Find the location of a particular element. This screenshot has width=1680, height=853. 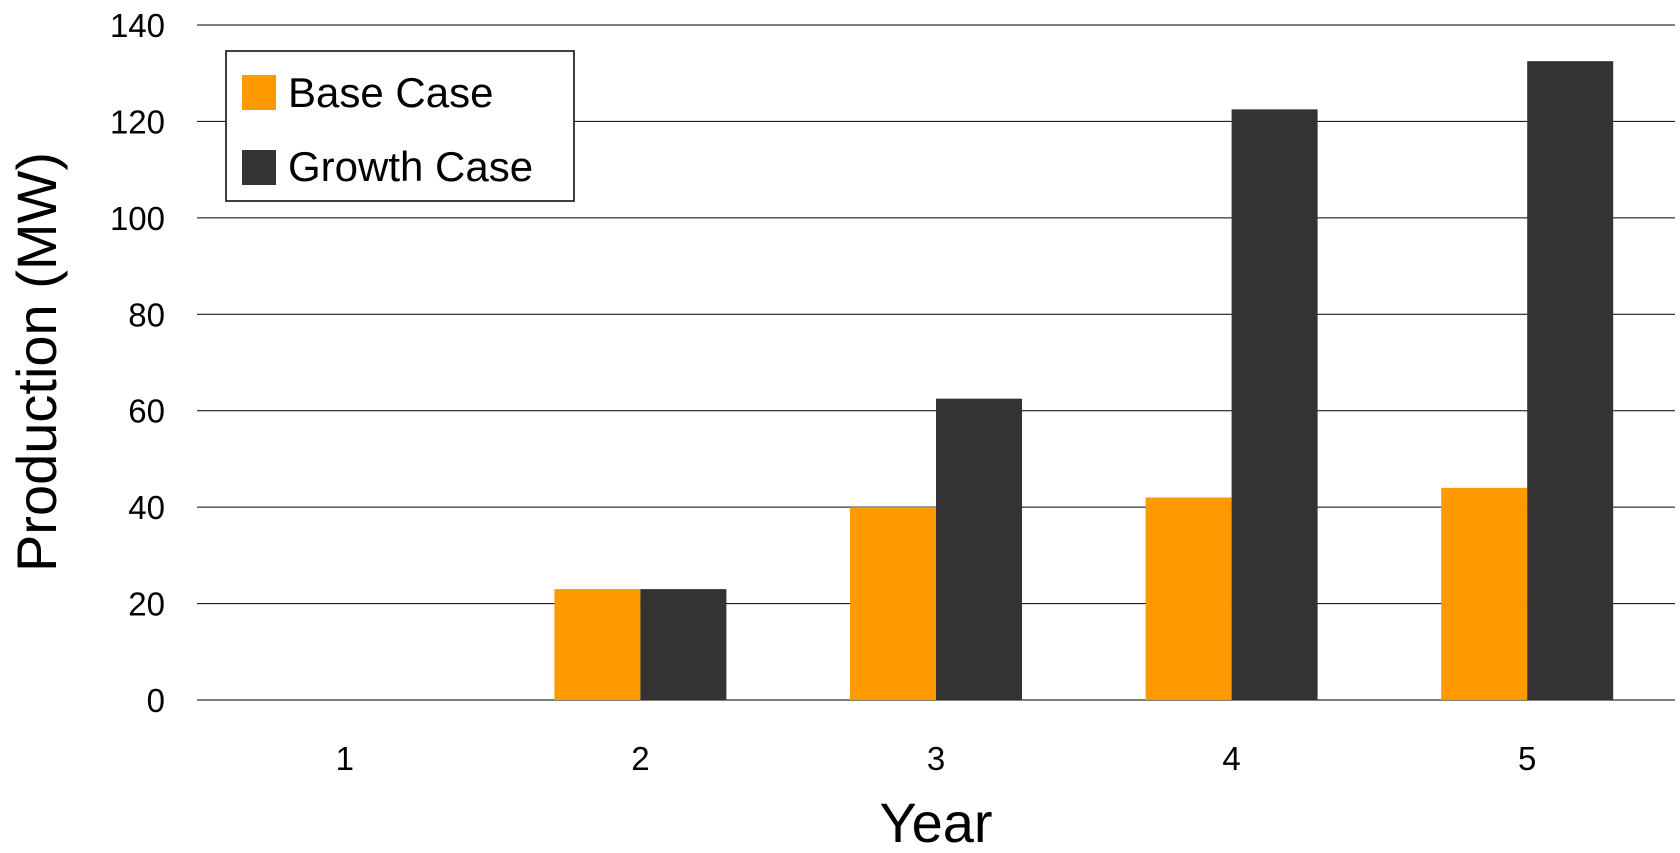

legend: Base Case Growth Case is located at coordinates (400, 126).